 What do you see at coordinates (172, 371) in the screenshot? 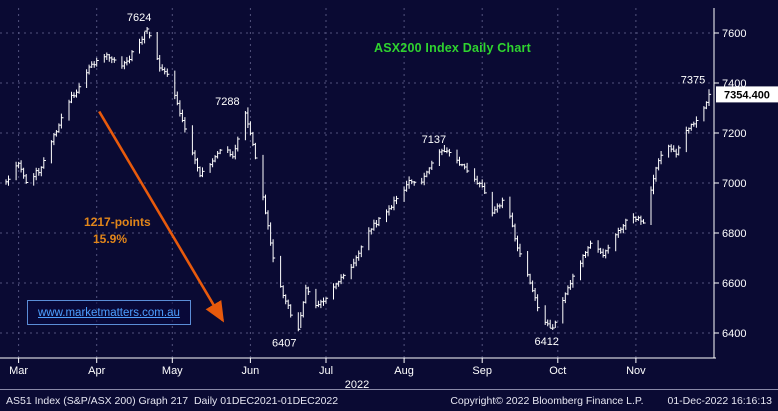
I see `svg-text: May` at bounding box center [172, 371].